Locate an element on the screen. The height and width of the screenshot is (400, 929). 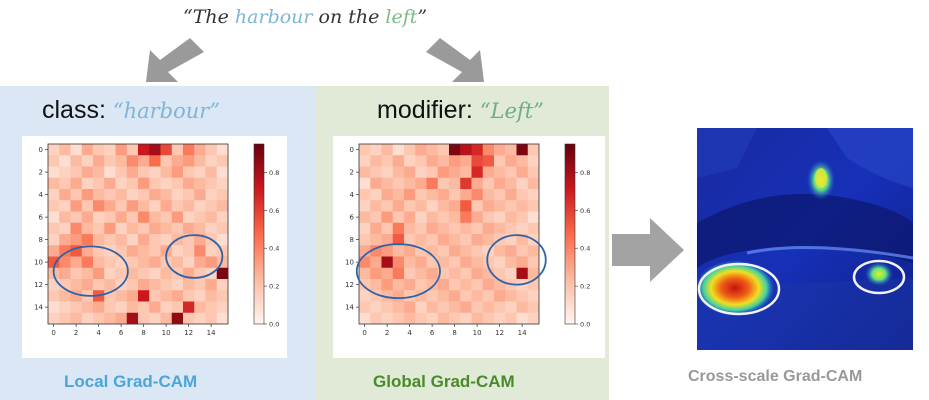
global-title-value: “Left” is located at coordinates (511, 111).